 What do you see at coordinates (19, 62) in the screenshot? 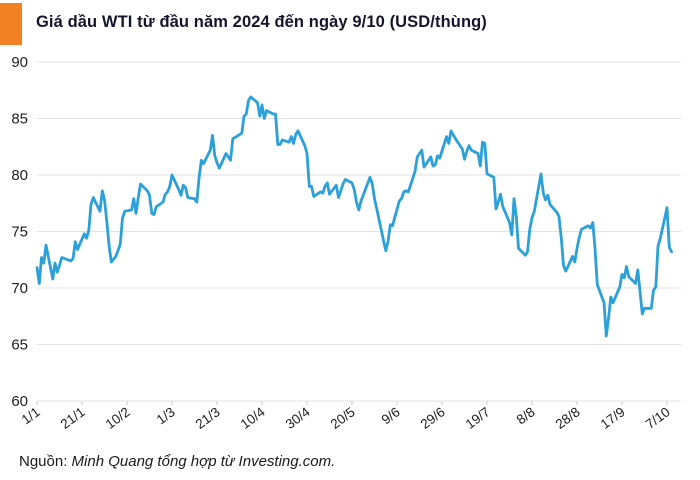
I see `y-axis-label: 90` at bounding box center [19, 62].